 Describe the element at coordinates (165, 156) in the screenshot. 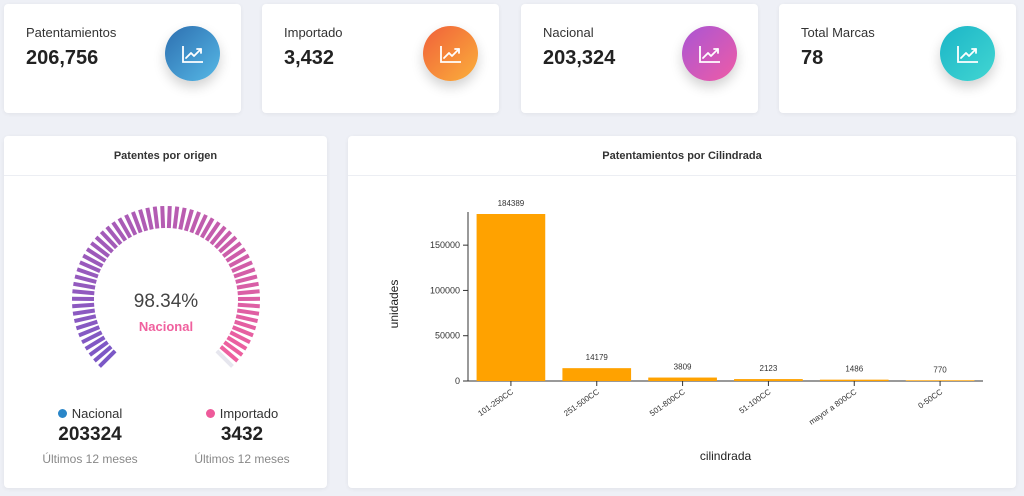

I see `panel-title: Patentes por origen` at that location.